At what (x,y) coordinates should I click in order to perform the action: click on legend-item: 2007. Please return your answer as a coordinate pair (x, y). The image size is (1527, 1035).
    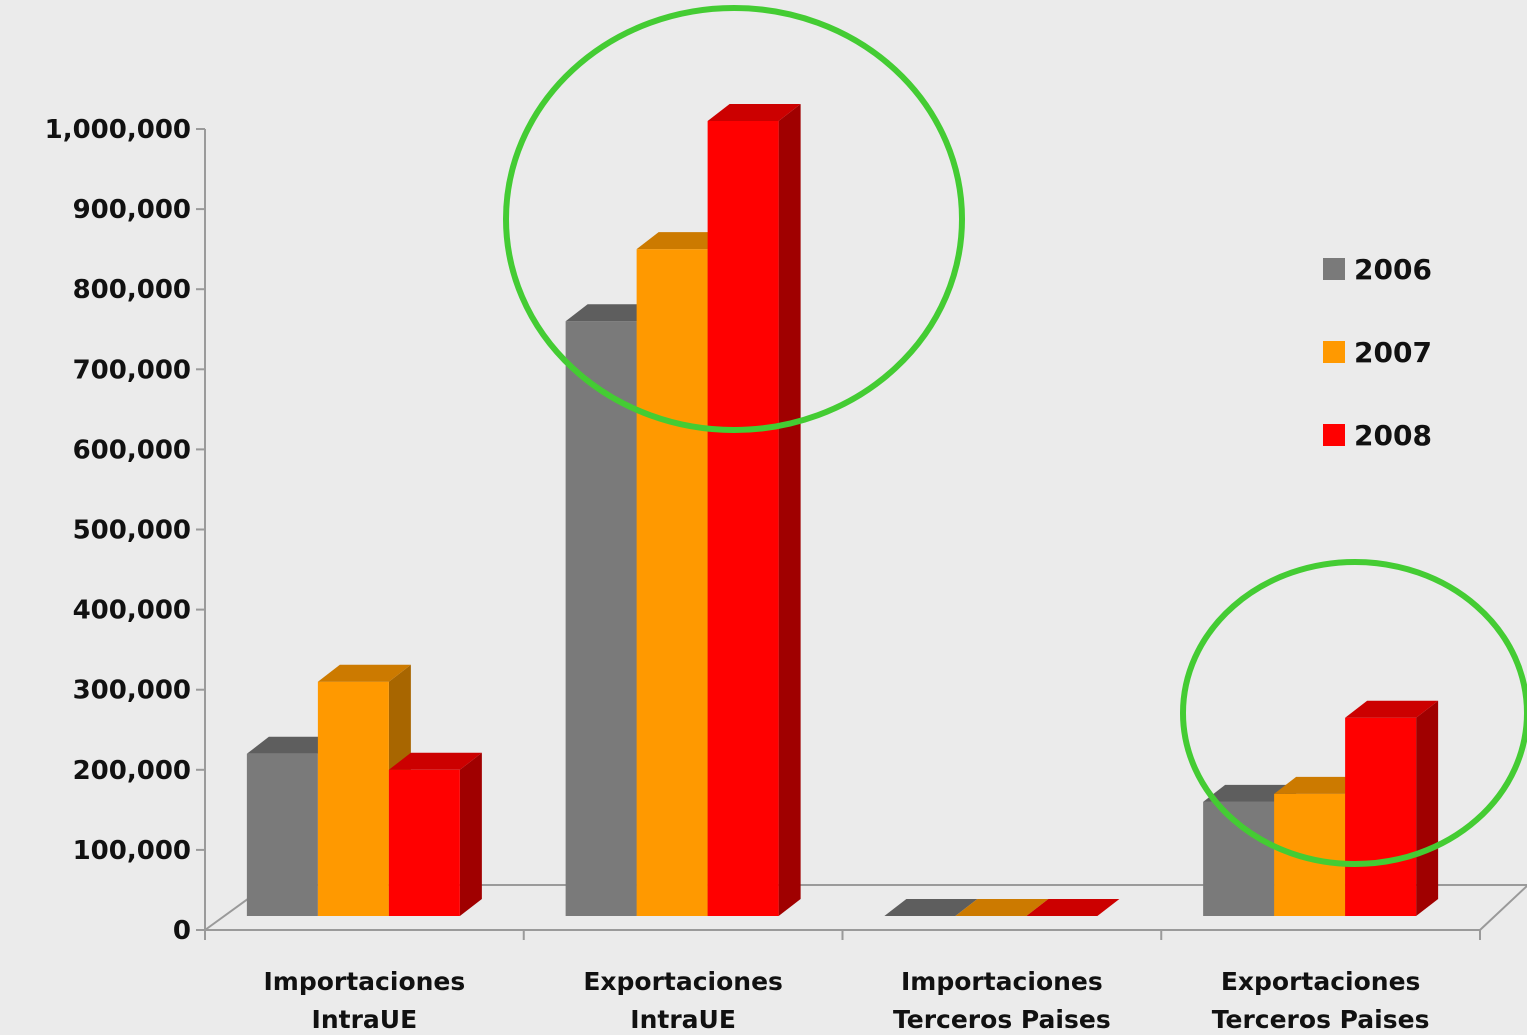
    Looking at the image, I should click on (1377, 352).